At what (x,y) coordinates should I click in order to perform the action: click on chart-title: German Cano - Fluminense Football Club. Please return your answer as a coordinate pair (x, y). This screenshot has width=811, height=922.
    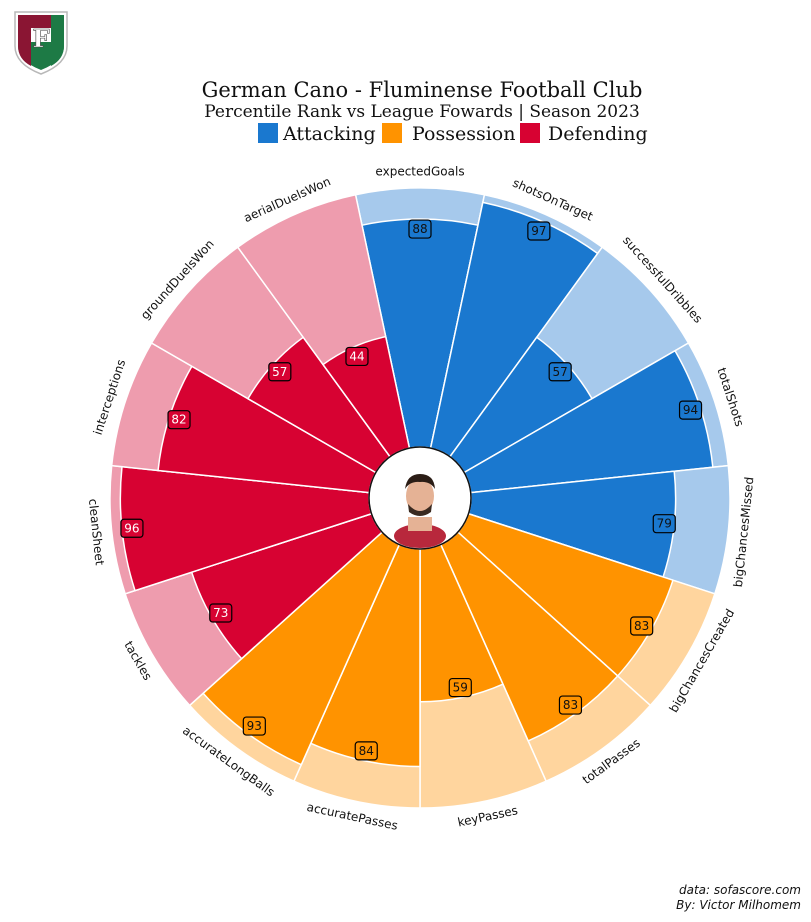
    Looking at the image, I should click on (422, 90).